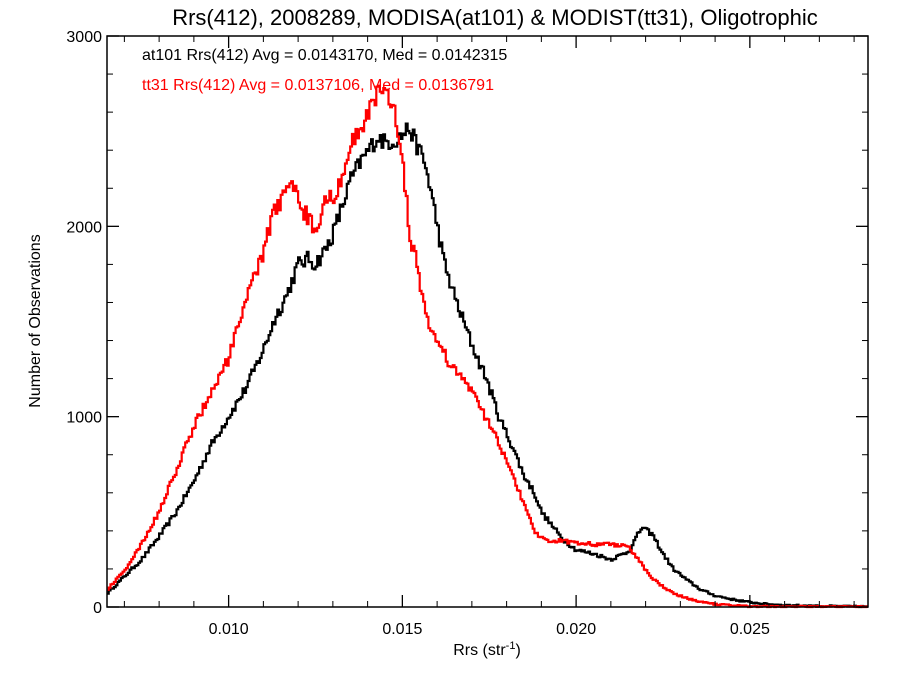 The image size is (900, 675). I want to click on y-tick-label: 0, so click(97, 608).